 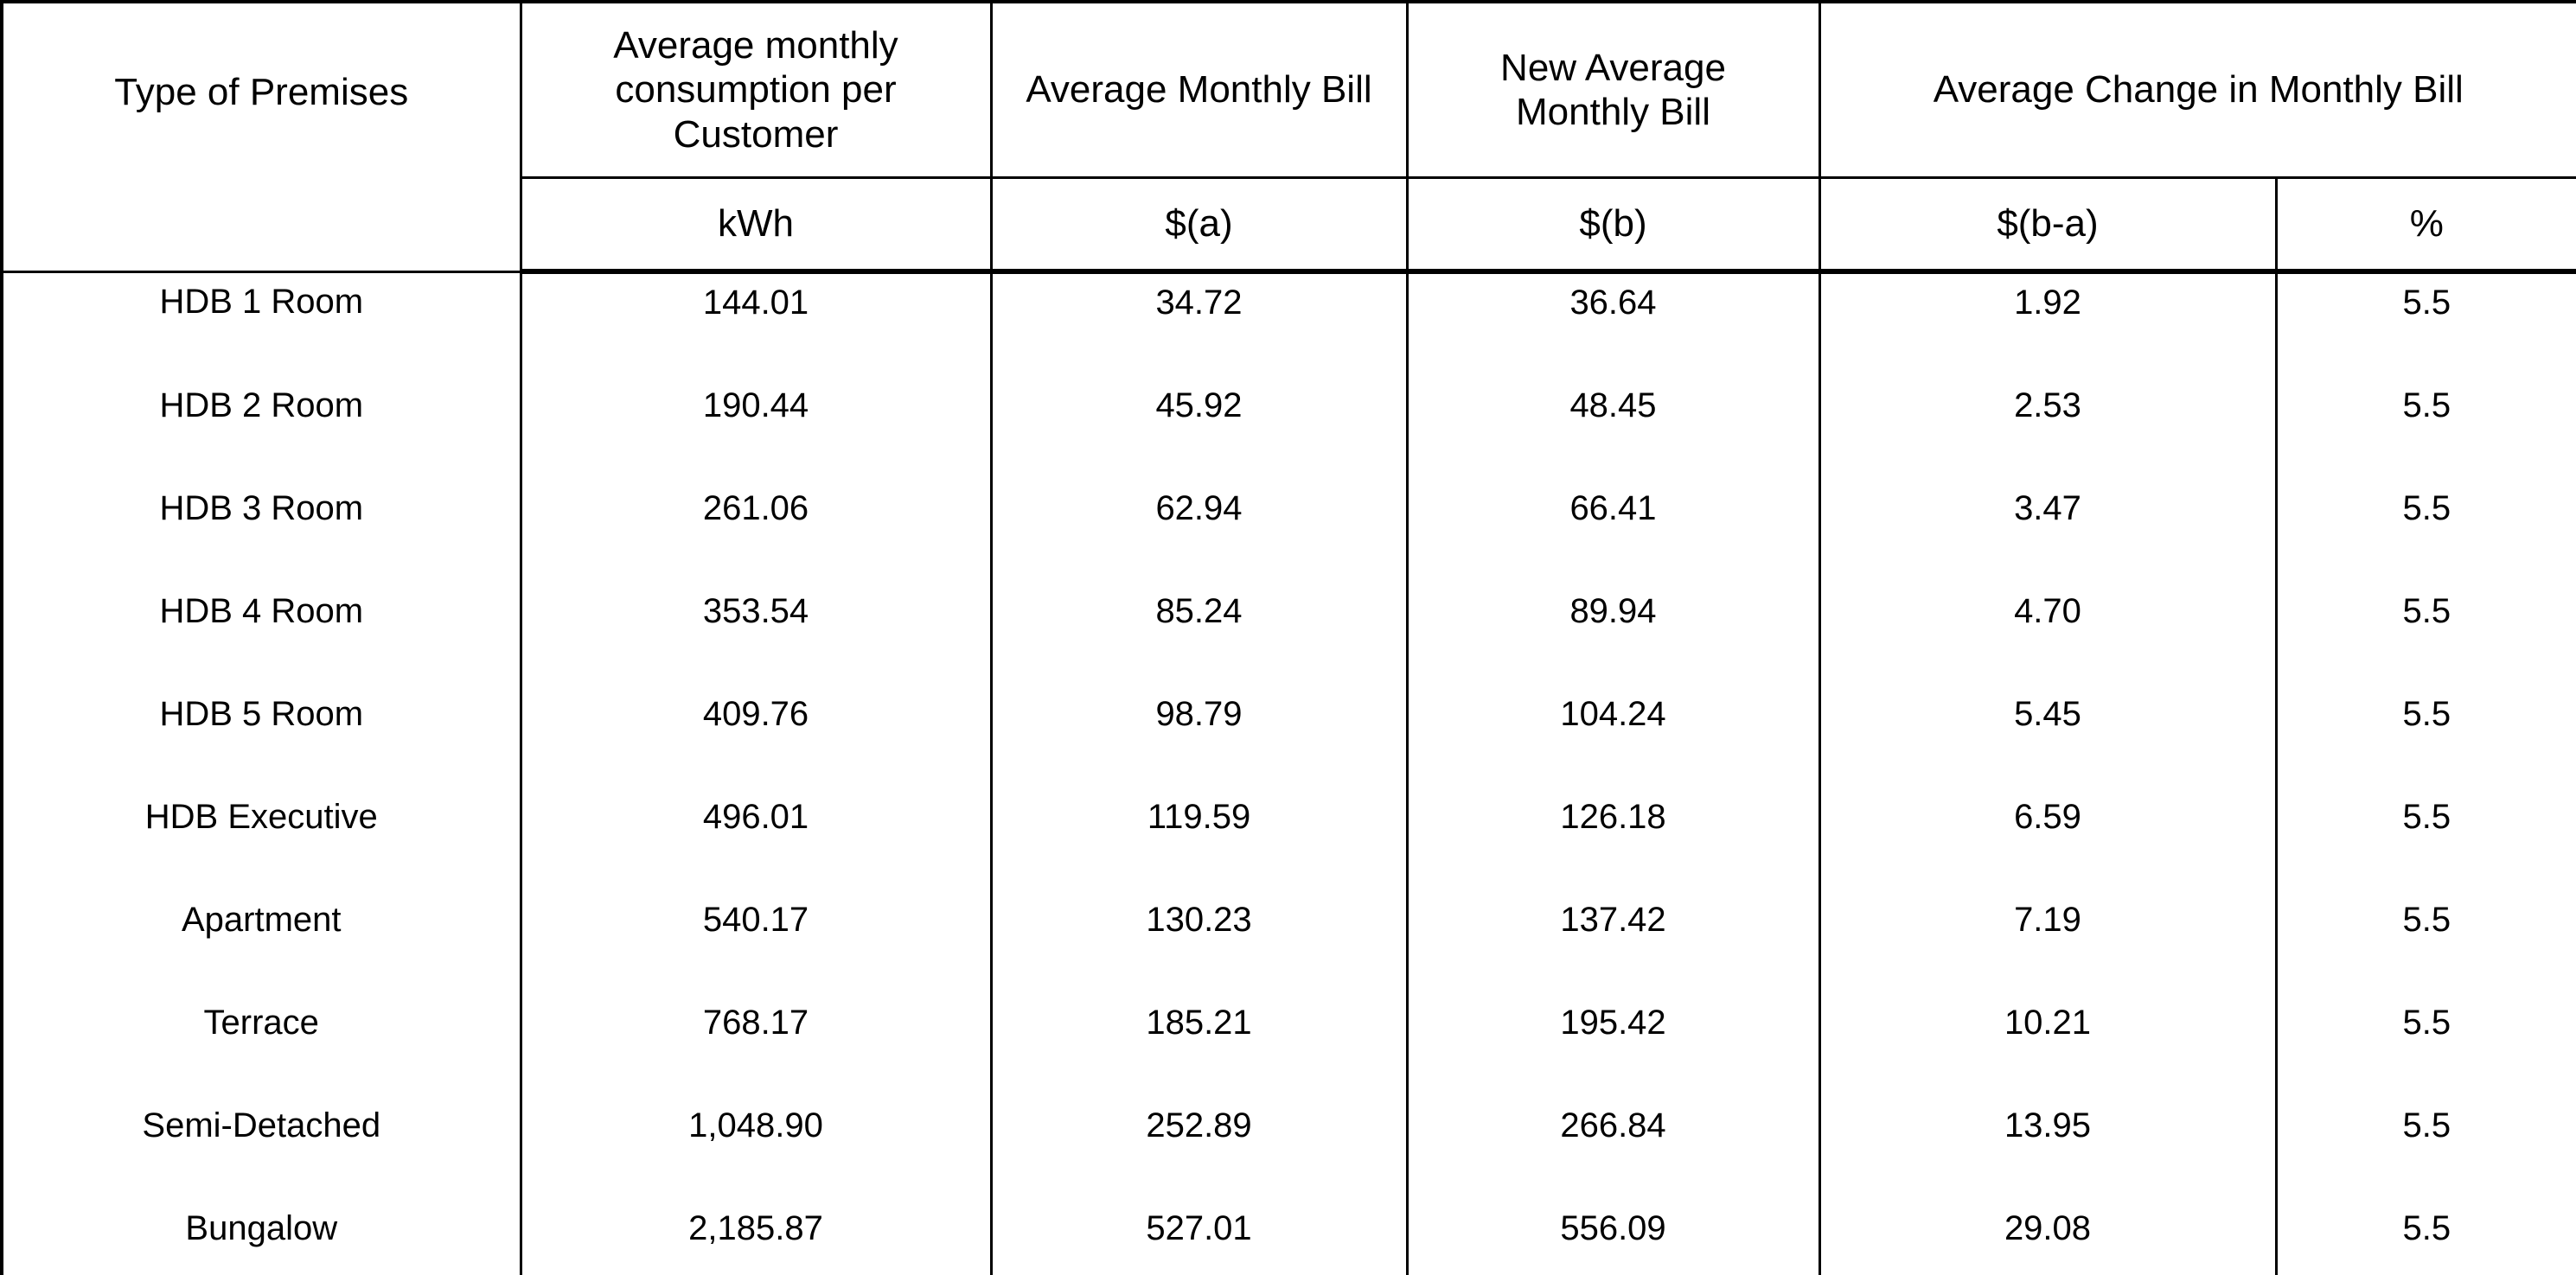 I want to click on cell-change-amount: 10.21, so click(x=2048, y=1046).